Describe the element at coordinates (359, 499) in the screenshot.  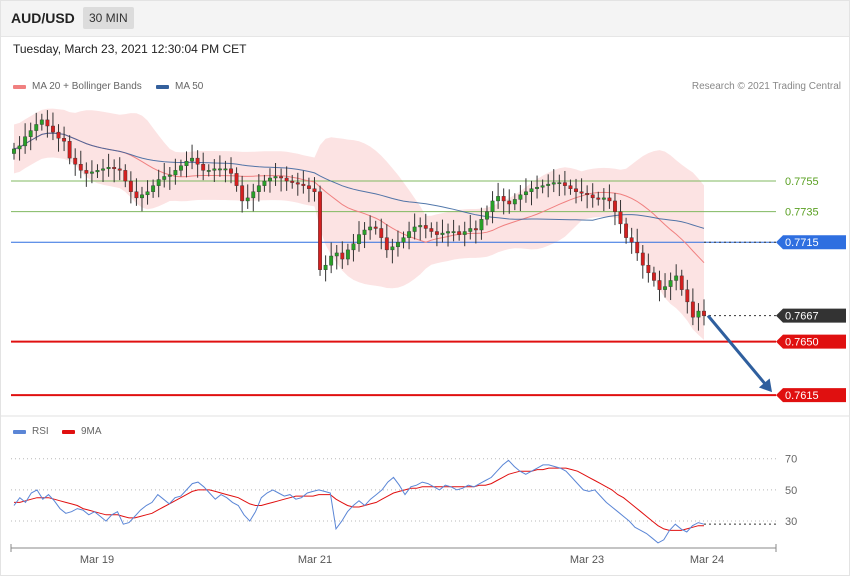
I see `rsi-9ma-line` at that location.